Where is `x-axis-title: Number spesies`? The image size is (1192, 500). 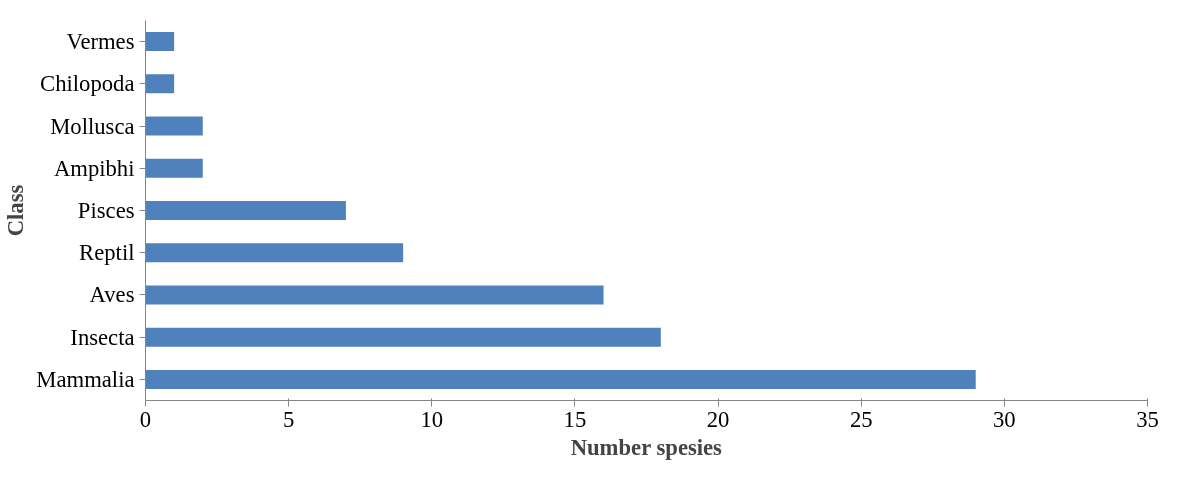
x-axis-title: Number spesies is located at coordinates (646, 447).